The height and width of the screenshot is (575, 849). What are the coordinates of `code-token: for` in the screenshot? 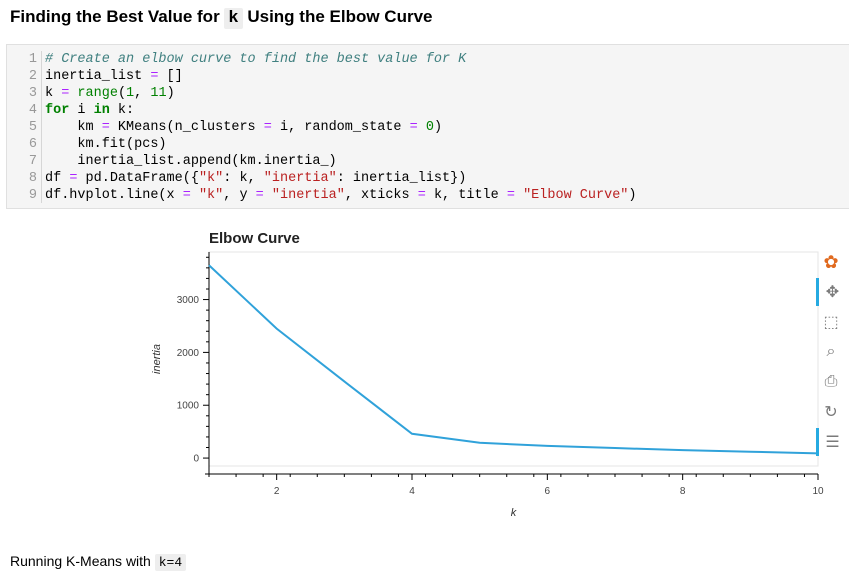 It's located at (57, 110).